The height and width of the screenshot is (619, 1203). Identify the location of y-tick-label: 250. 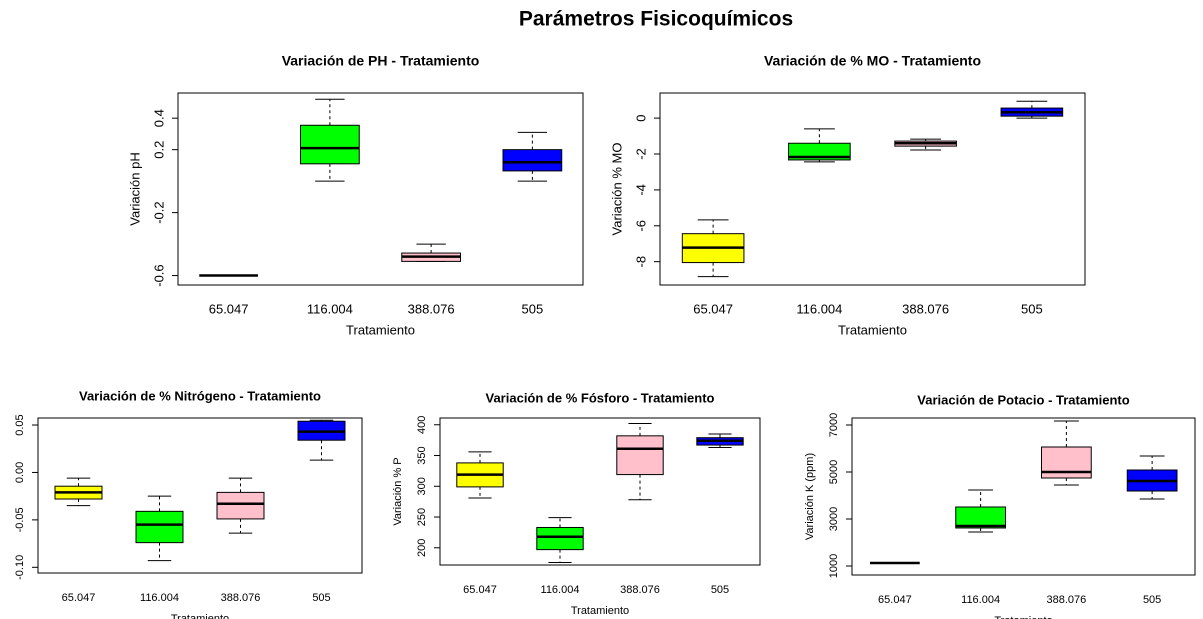
(422, 517).